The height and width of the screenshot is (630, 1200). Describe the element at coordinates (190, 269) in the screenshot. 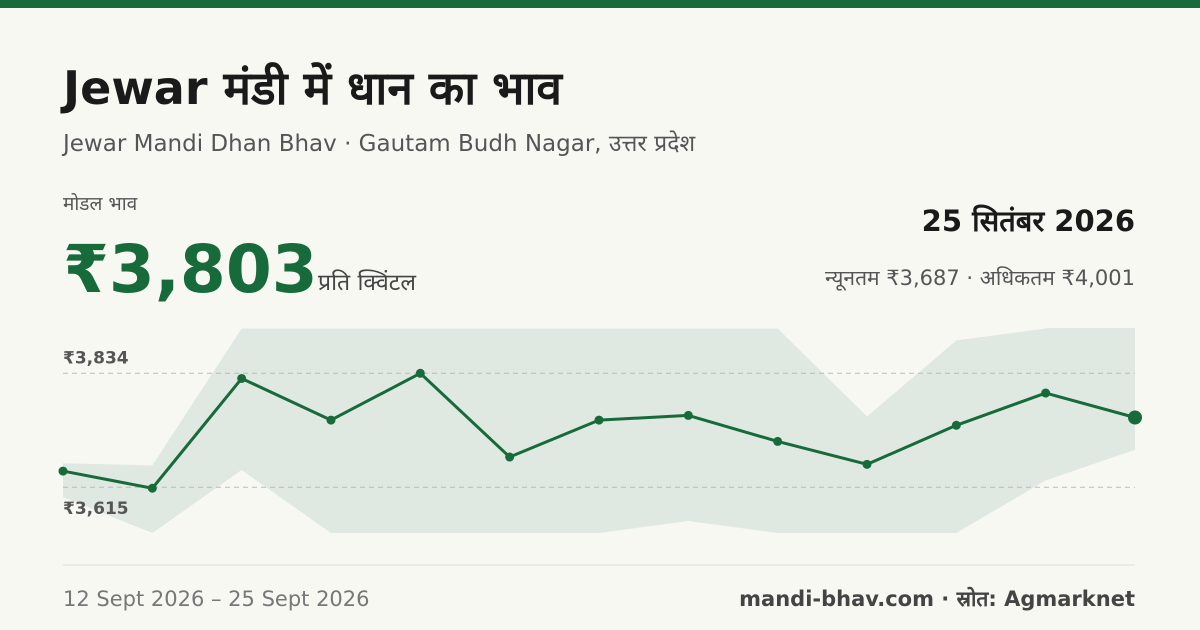

I see `price-value: ₹3,803` at that location.